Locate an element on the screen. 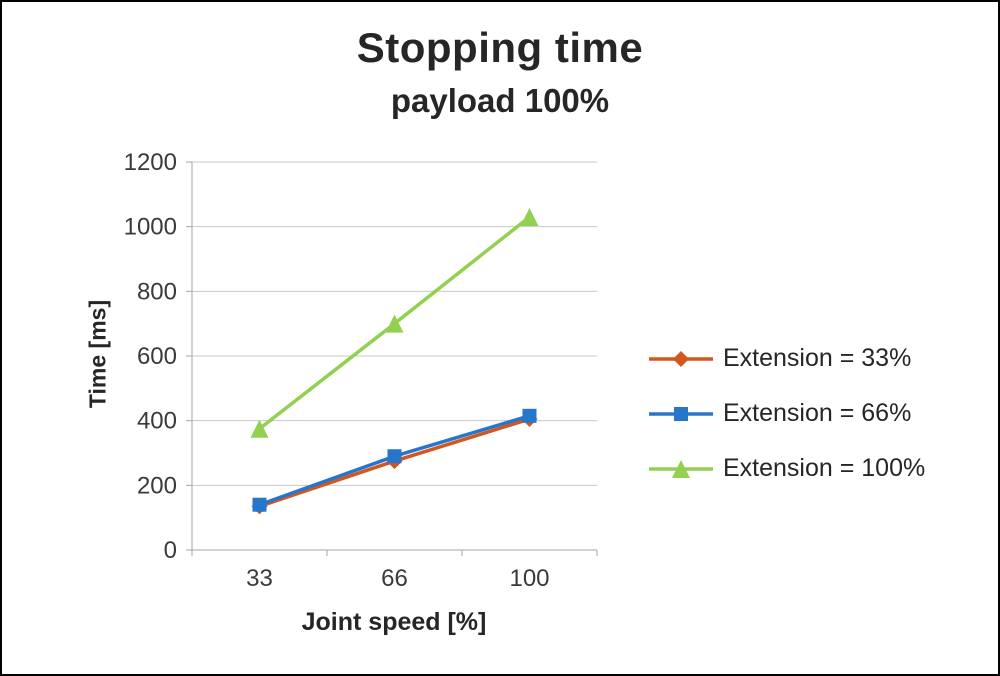 The width and height of the screenshot is (1000, 676). chart-title: Stopping time is located at coordinates (500, 47).